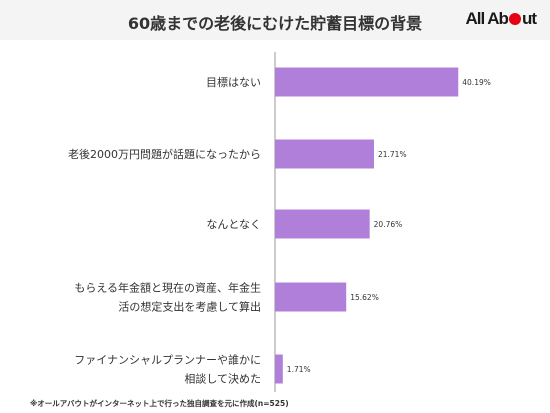  I want to click on header-bar: 60歳までの老後にむけた貯蓄目標の背景 All Ab ut, so click(275, 20).